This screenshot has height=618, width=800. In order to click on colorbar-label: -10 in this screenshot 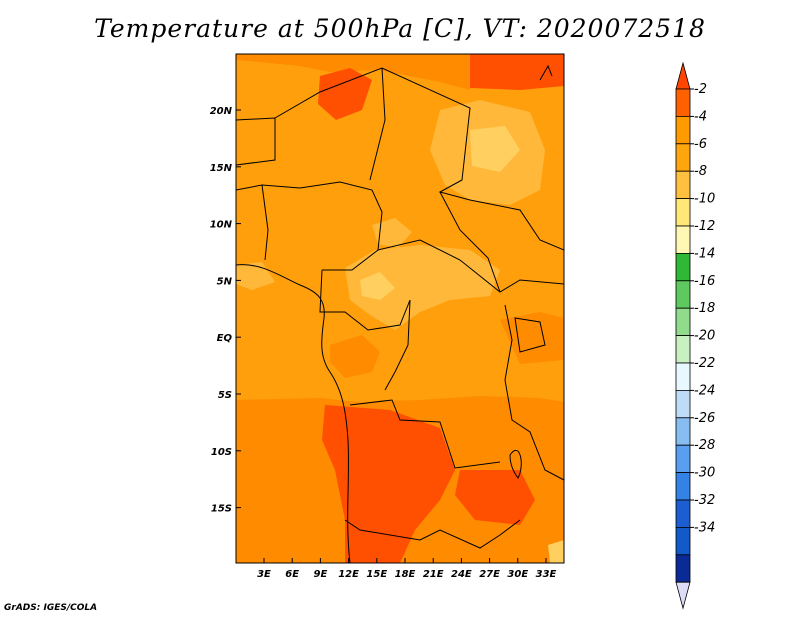, I will do `click(704, 199)`.